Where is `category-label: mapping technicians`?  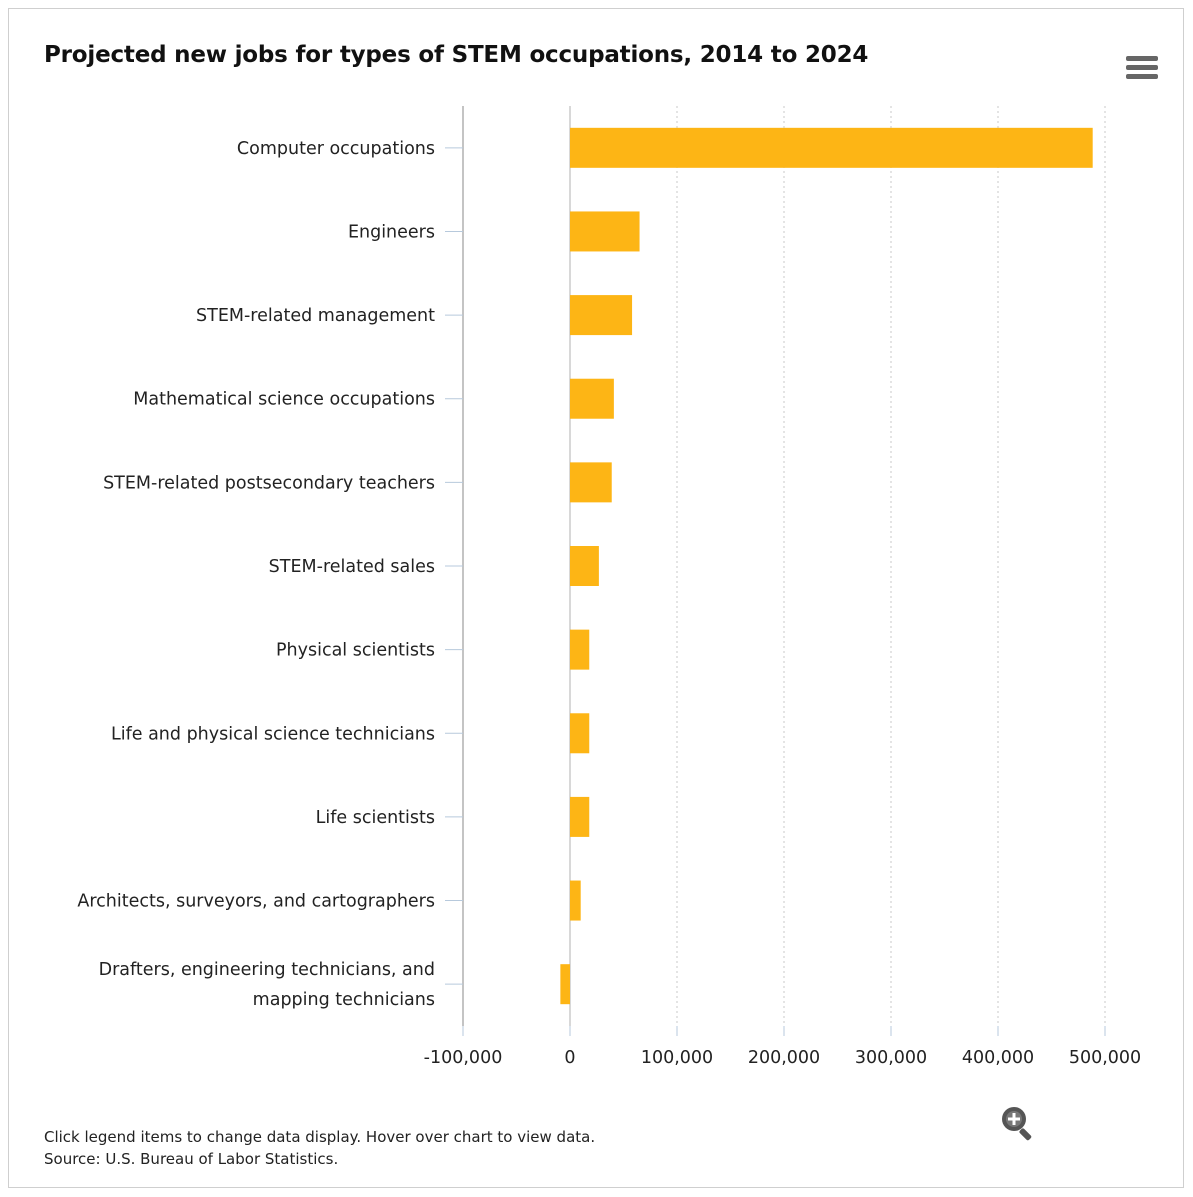
category-label: mapping technicians is located at coordinates (344, 1000).